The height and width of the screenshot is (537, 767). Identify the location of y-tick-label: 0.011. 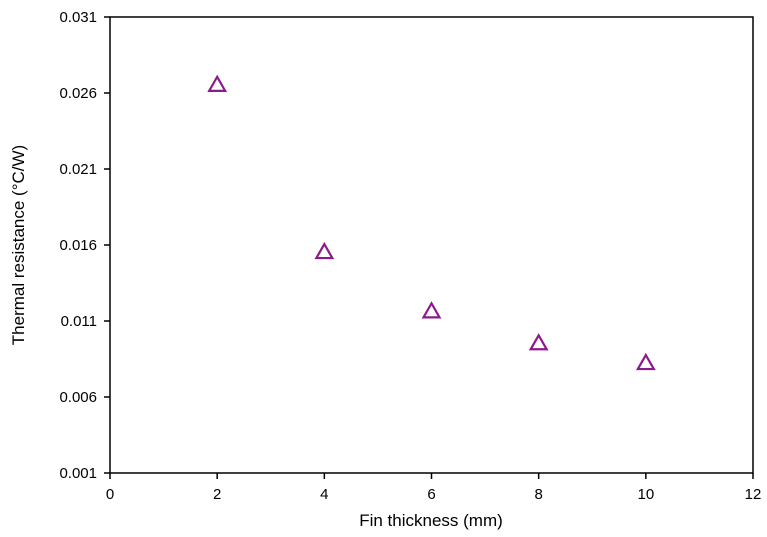
(79, 321).